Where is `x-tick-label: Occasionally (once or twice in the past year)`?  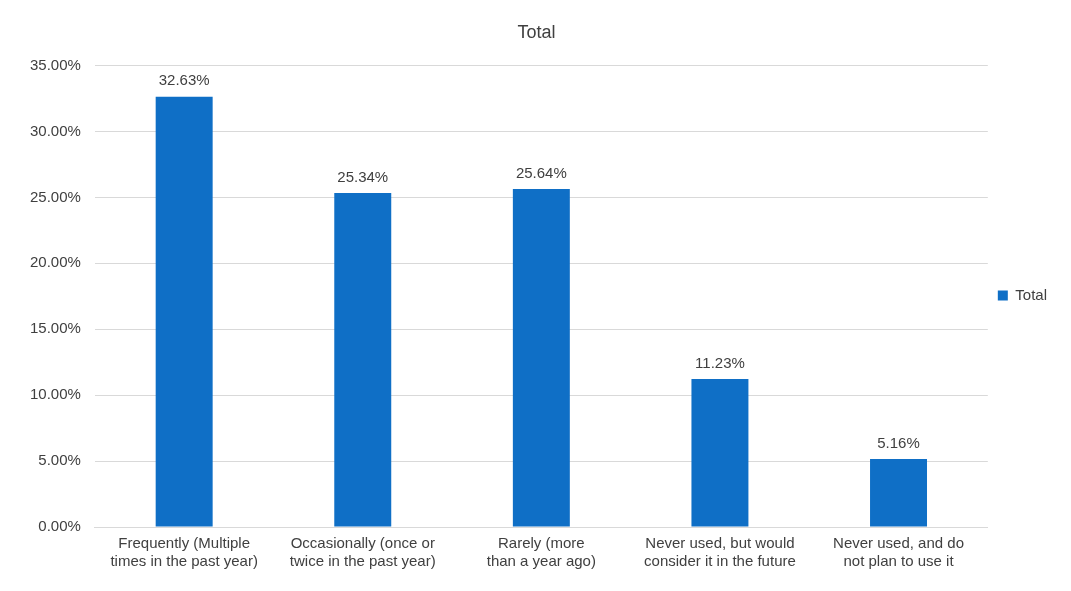
x-tick-label: Occasionally (once or twice in the past year) is located at coordinates (362, 552).